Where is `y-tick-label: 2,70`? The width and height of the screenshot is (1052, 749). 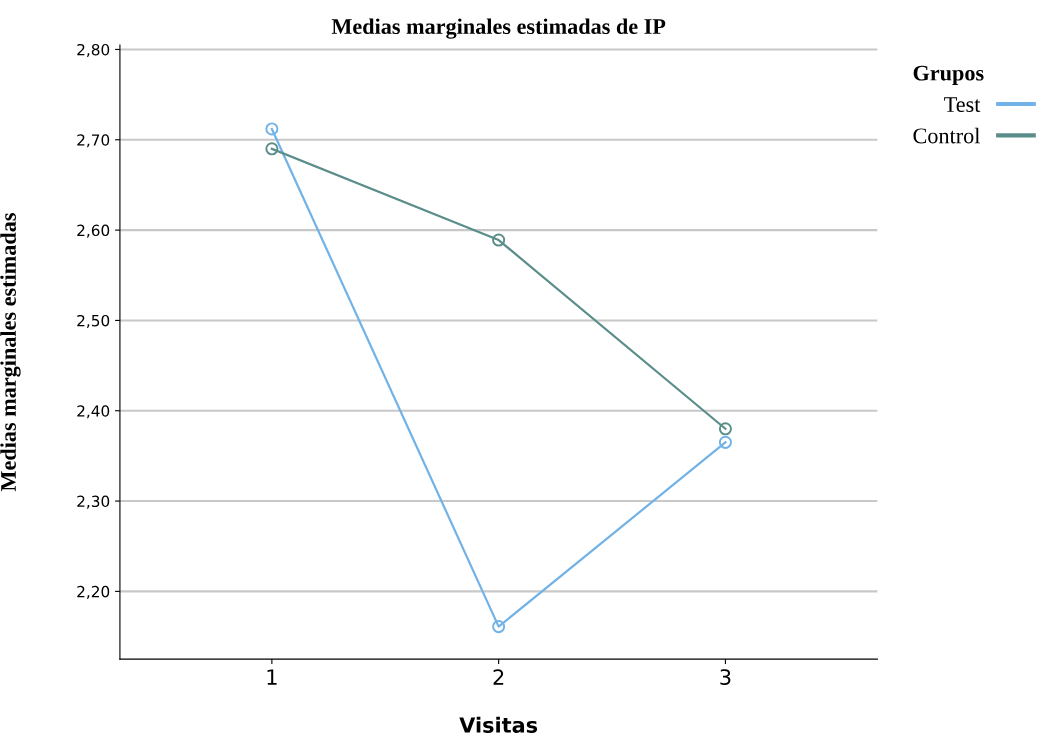
y-tick-label: 2,70 is located at coordinates (93, 141).